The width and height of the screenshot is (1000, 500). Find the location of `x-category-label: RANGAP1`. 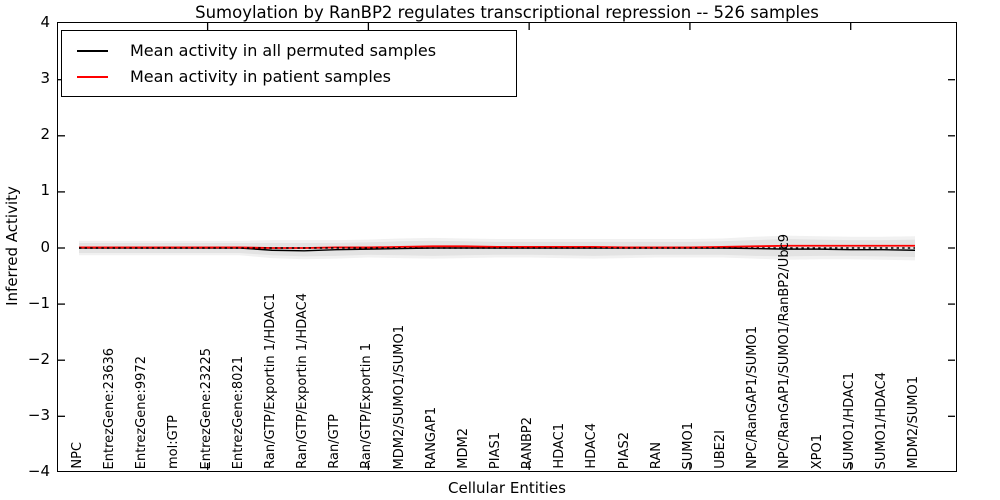

x-category-label: RANGAP1 is located at coordinates (431, 437).